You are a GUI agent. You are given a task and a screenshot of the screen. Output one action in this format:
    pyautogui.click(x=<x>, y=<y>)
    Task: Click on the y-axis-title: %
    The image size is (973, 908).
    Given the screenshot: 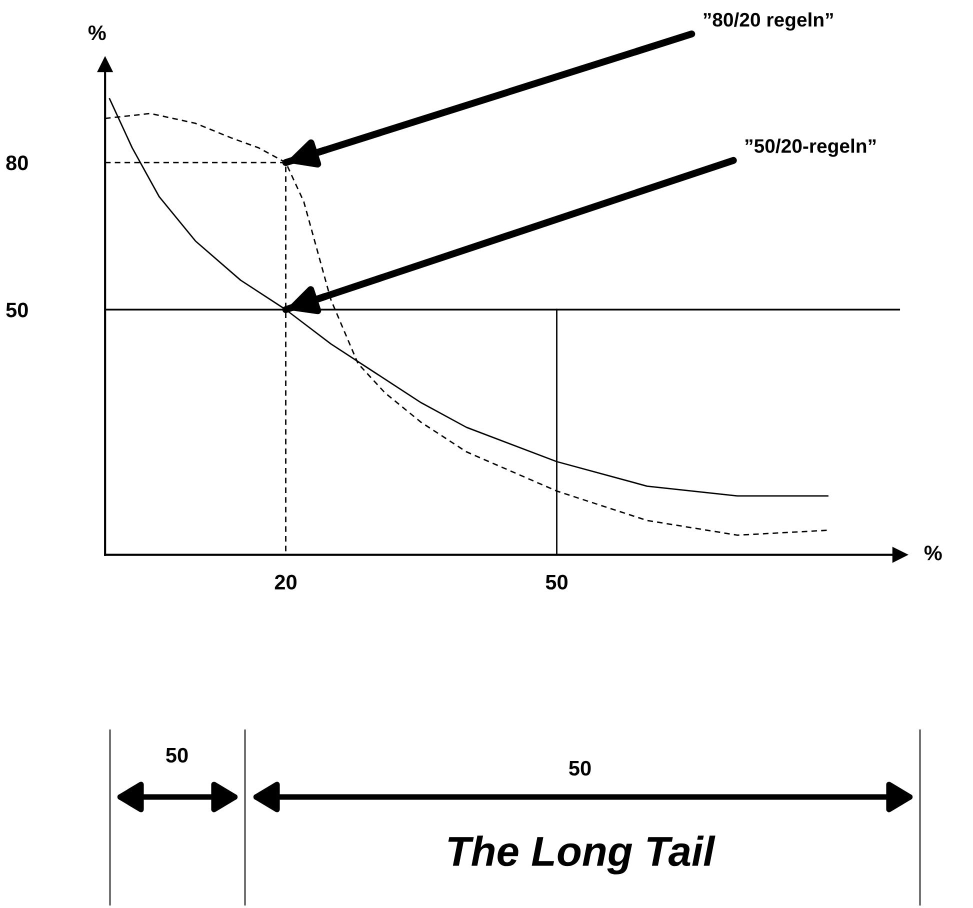 What is the action you would take?
    pyautogui.click(x=97, y=32)
    